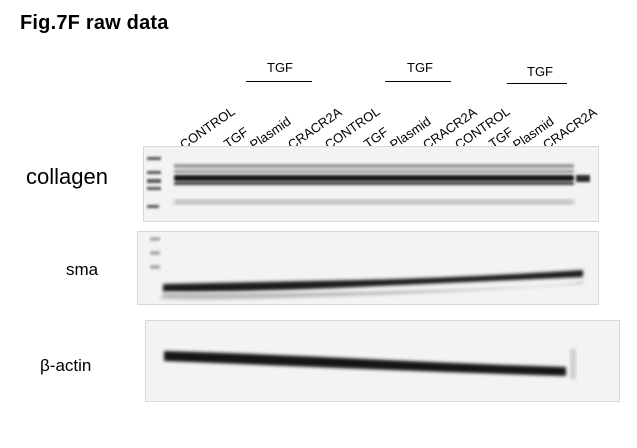 Image resolution: width=637 pixels, height=448 pixels. I want to click on collagen-blot-image, so click(368, 182).